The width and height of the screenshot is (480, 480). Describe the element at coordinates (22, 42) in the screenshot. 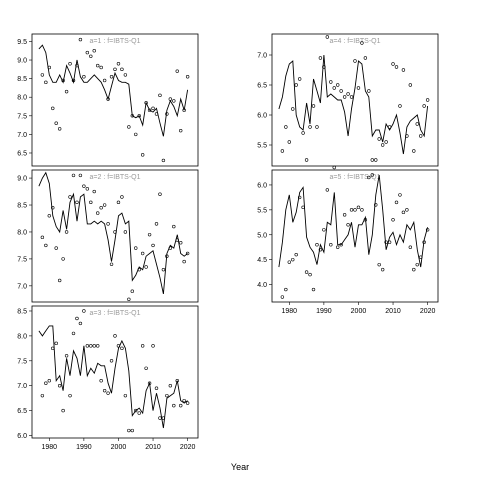

I see `y-tick-label: 9.5` at that location.